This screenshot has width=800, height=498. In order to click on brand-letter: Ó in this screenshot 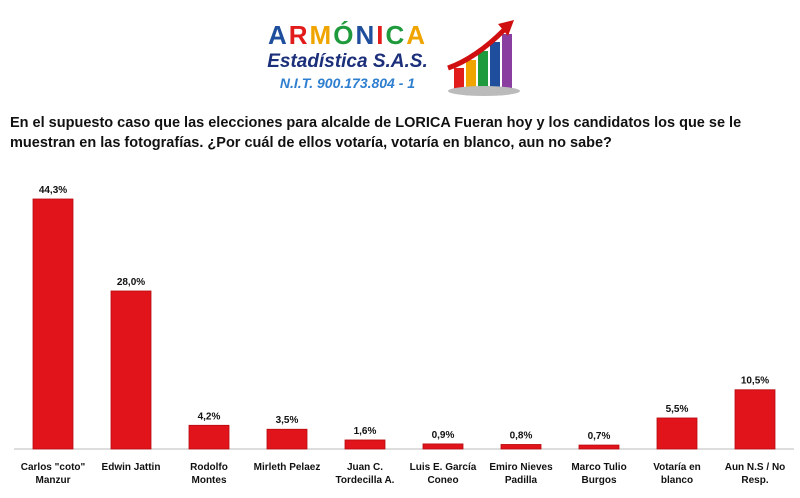, I will do `click(344, 35)`.